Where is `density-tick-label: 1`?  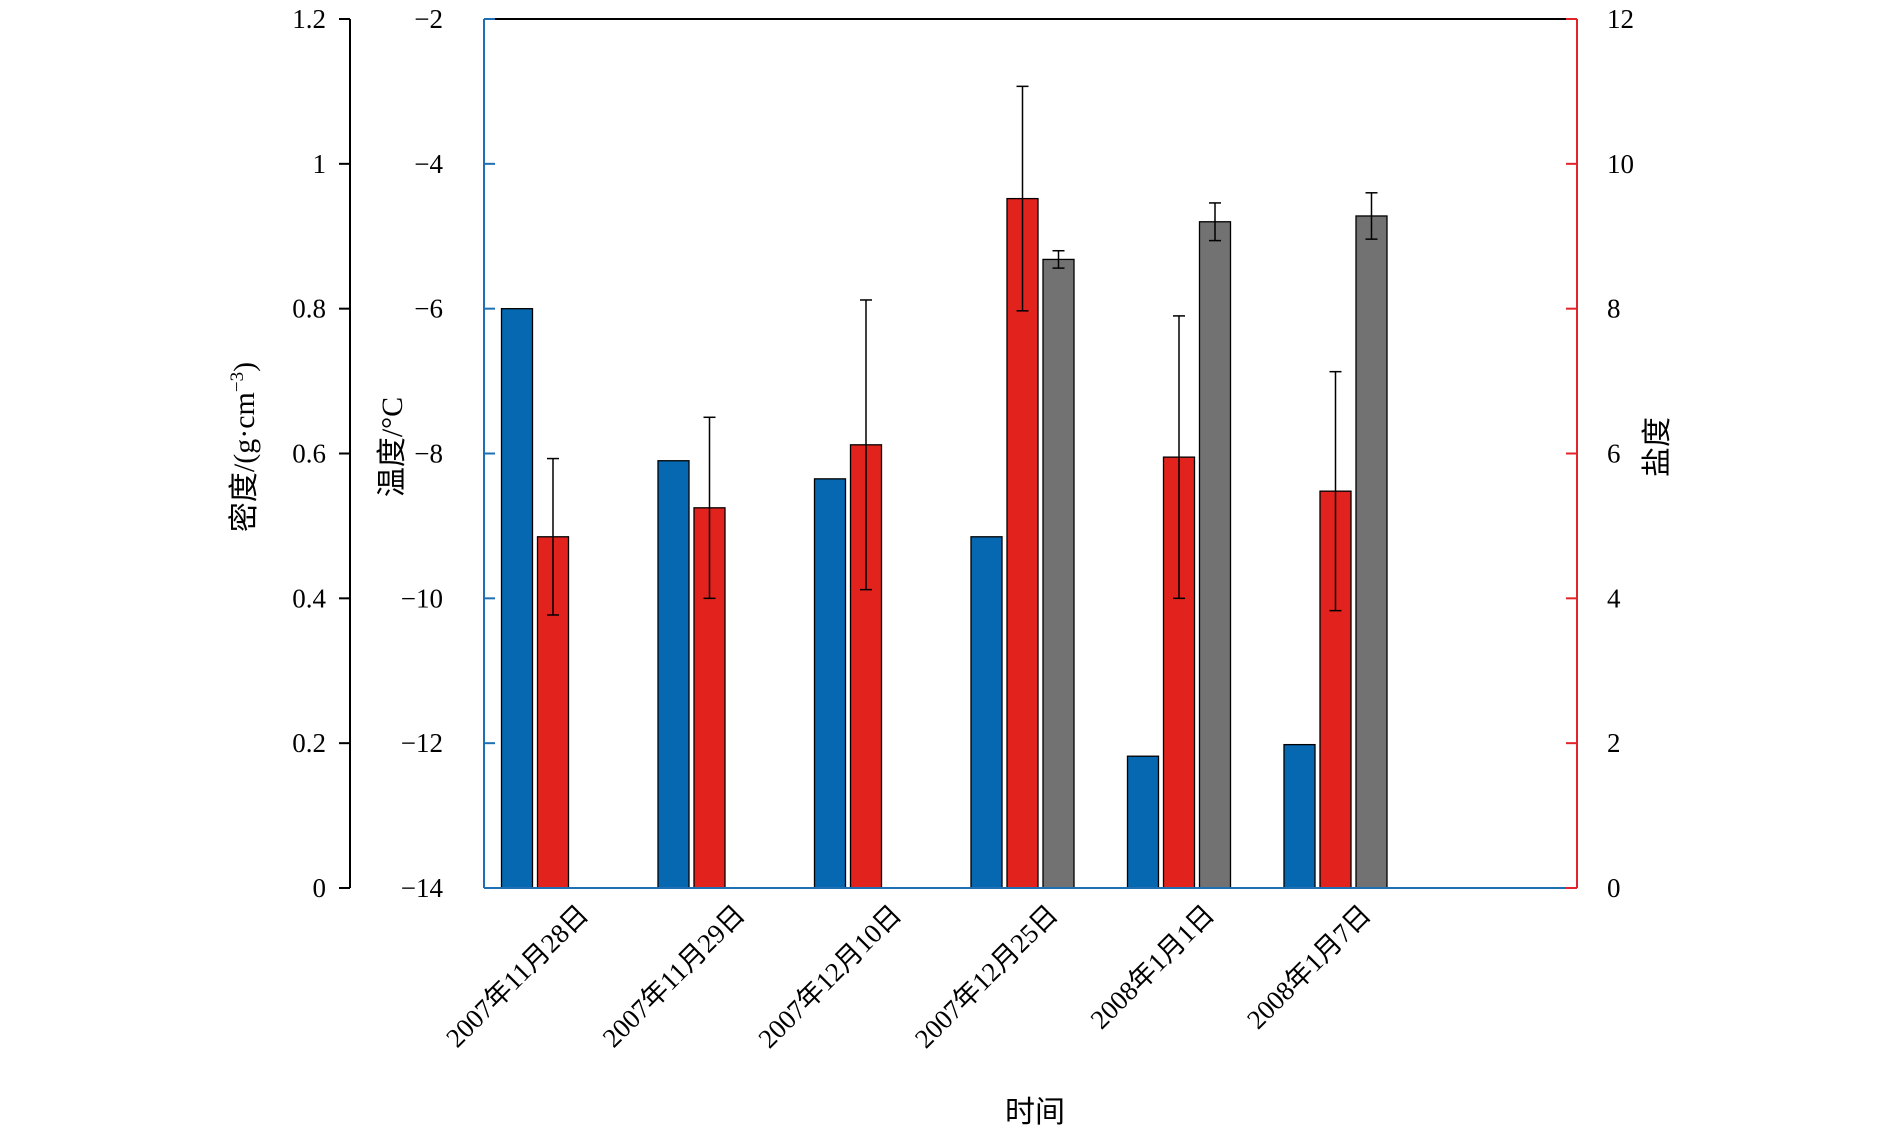
density-tick-label: 1 is located at coordinates (320, 164).